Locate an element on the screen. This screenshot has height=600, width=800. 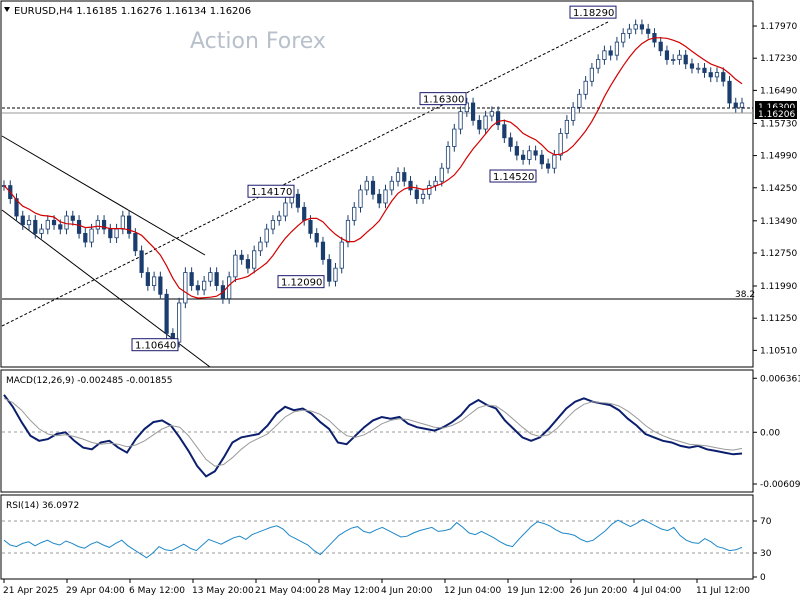
rsi-header: RSI(14) 36.0972 is located at coordinates (42, 506).